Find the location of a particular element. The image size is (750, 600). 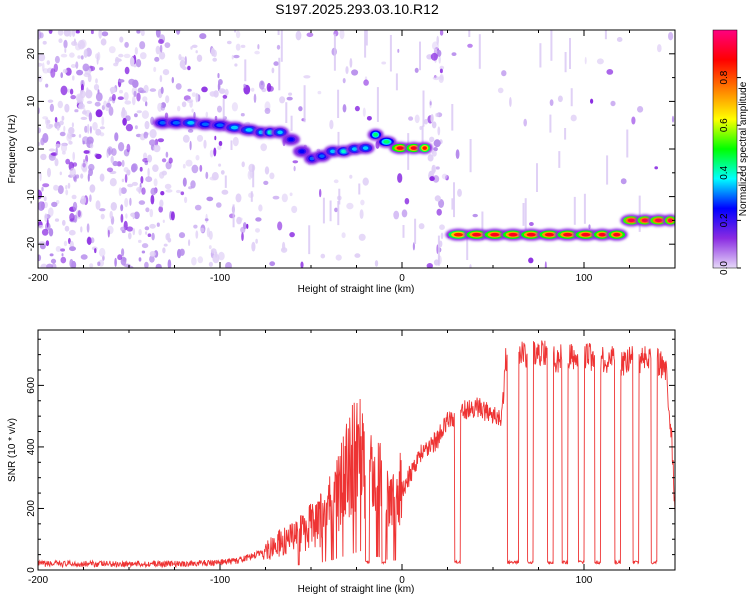

colorbar-label: Normalized spectral amplitude is located at coordinates (743, 148).